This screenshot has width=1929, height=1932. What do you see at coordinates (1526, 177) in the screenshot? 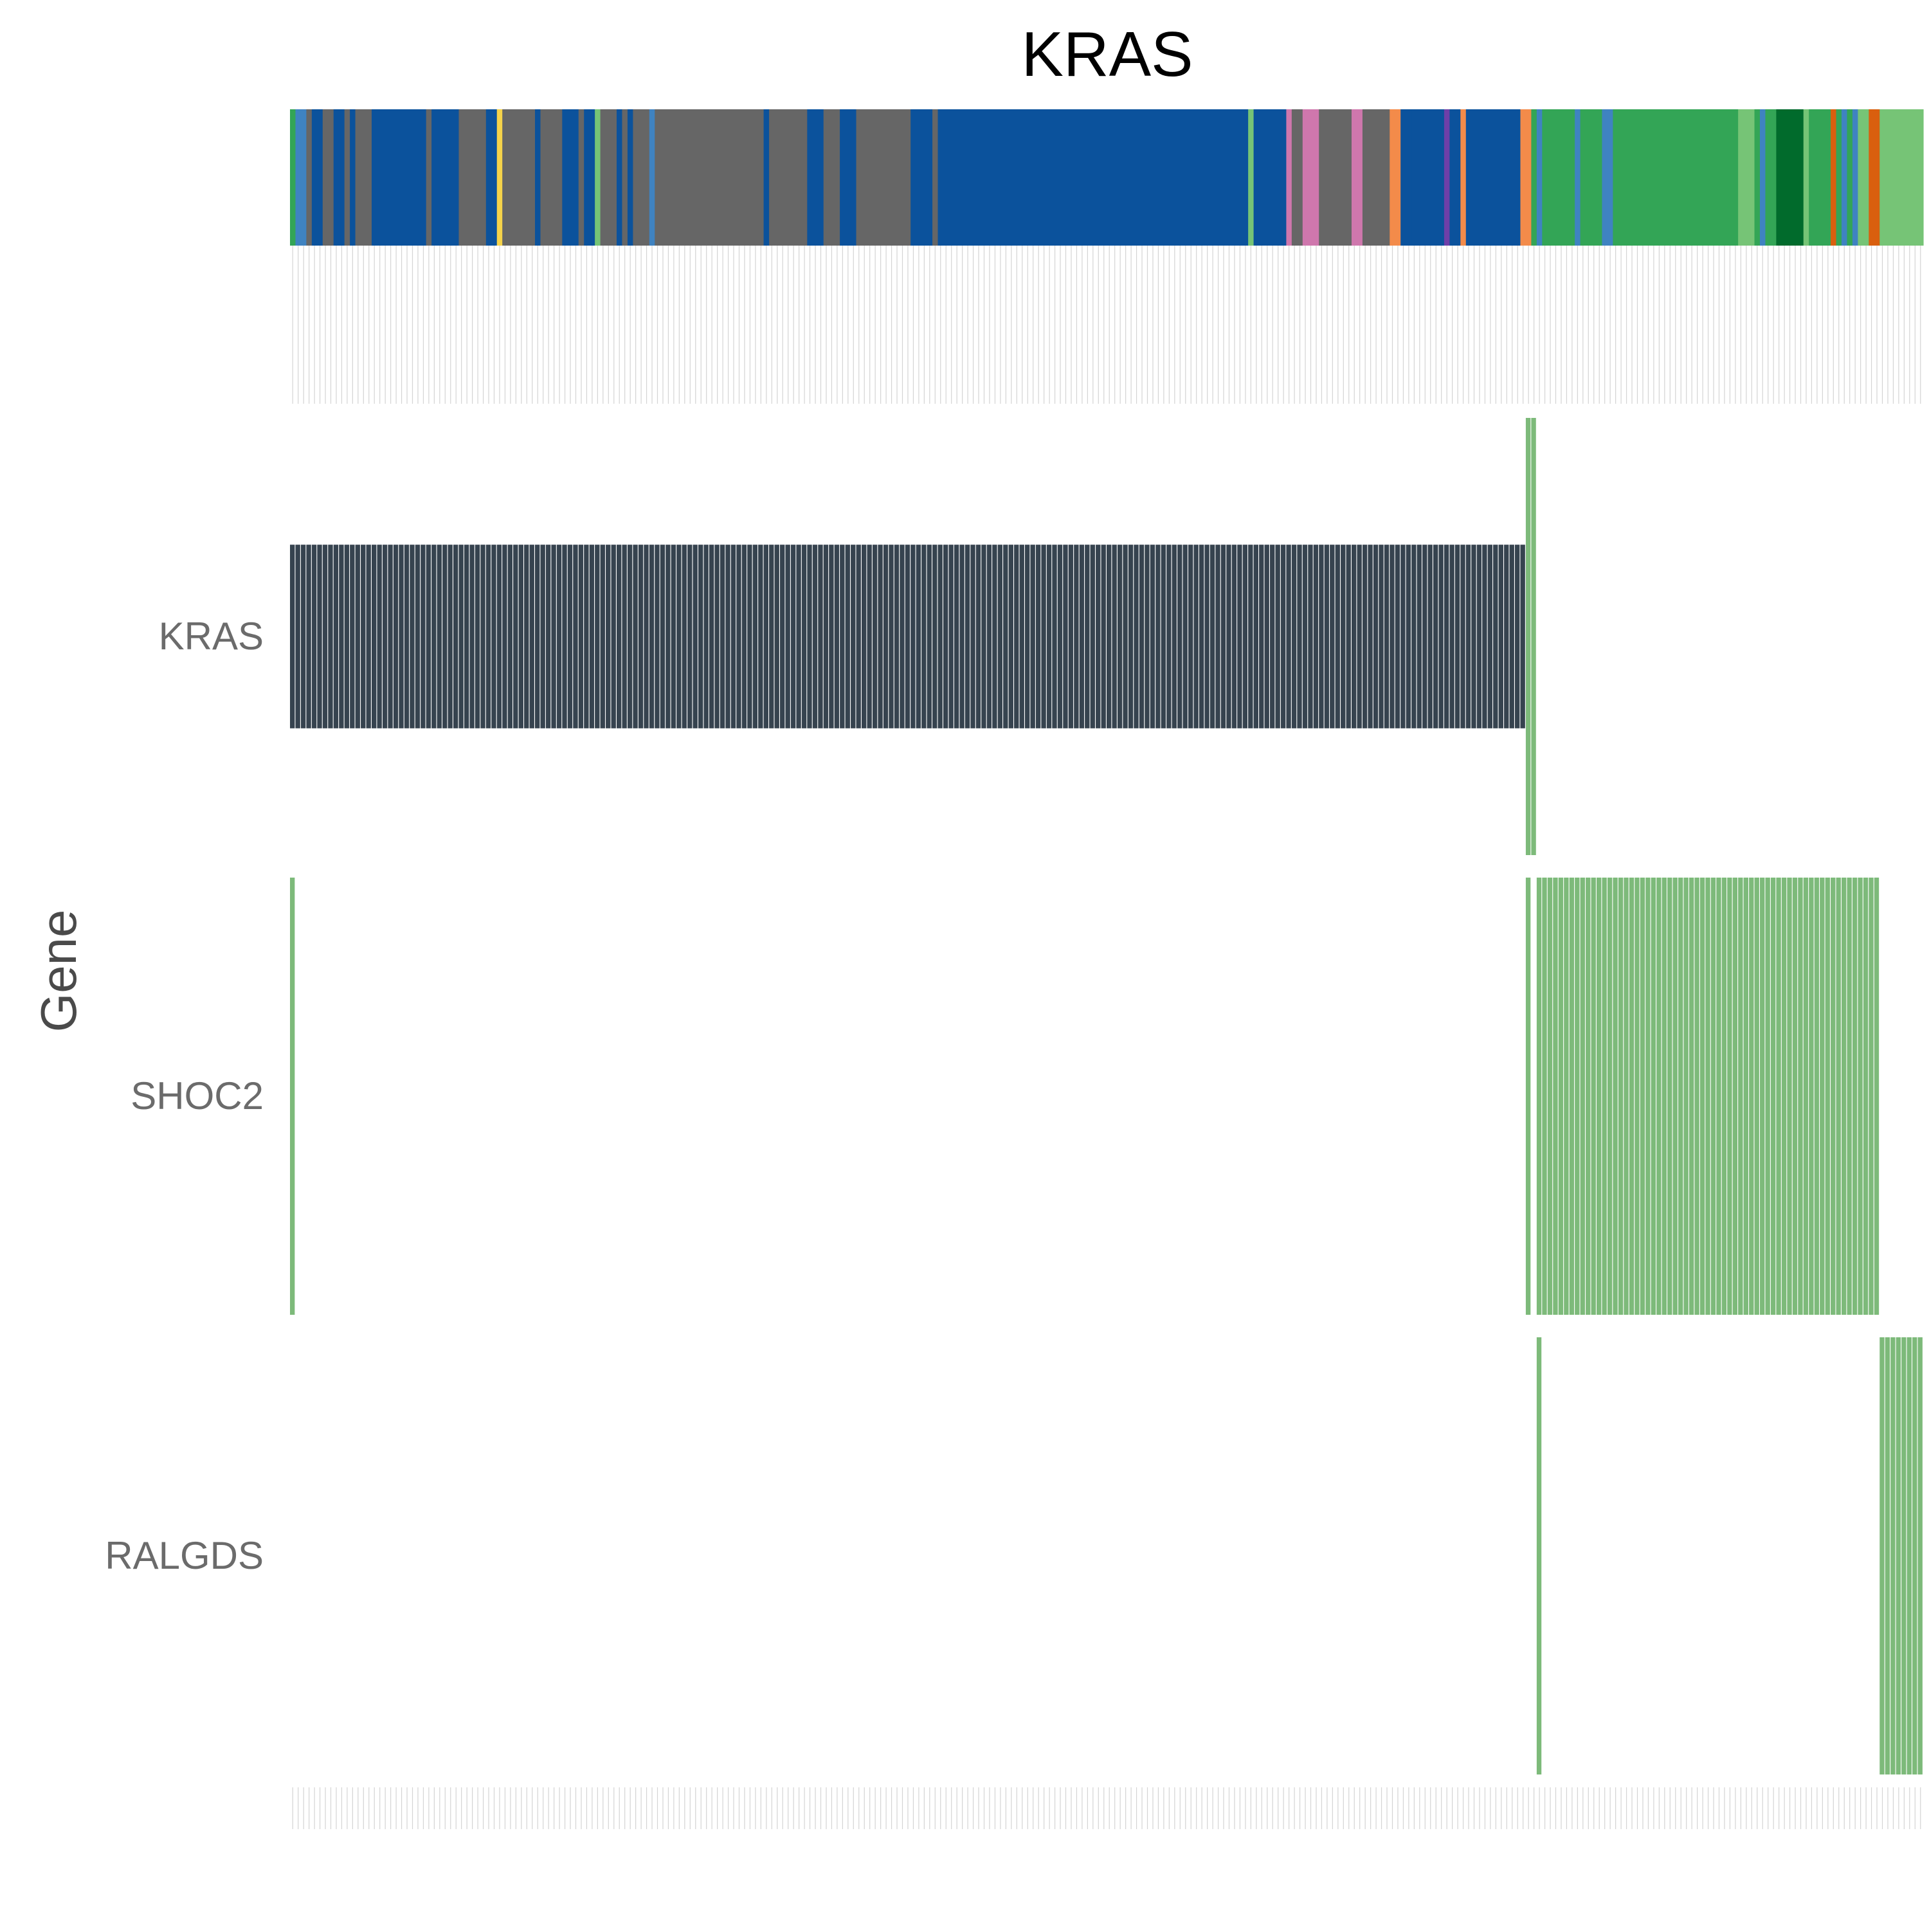
I see `annotation-segment-orange` at bounding box center [1526, 177].